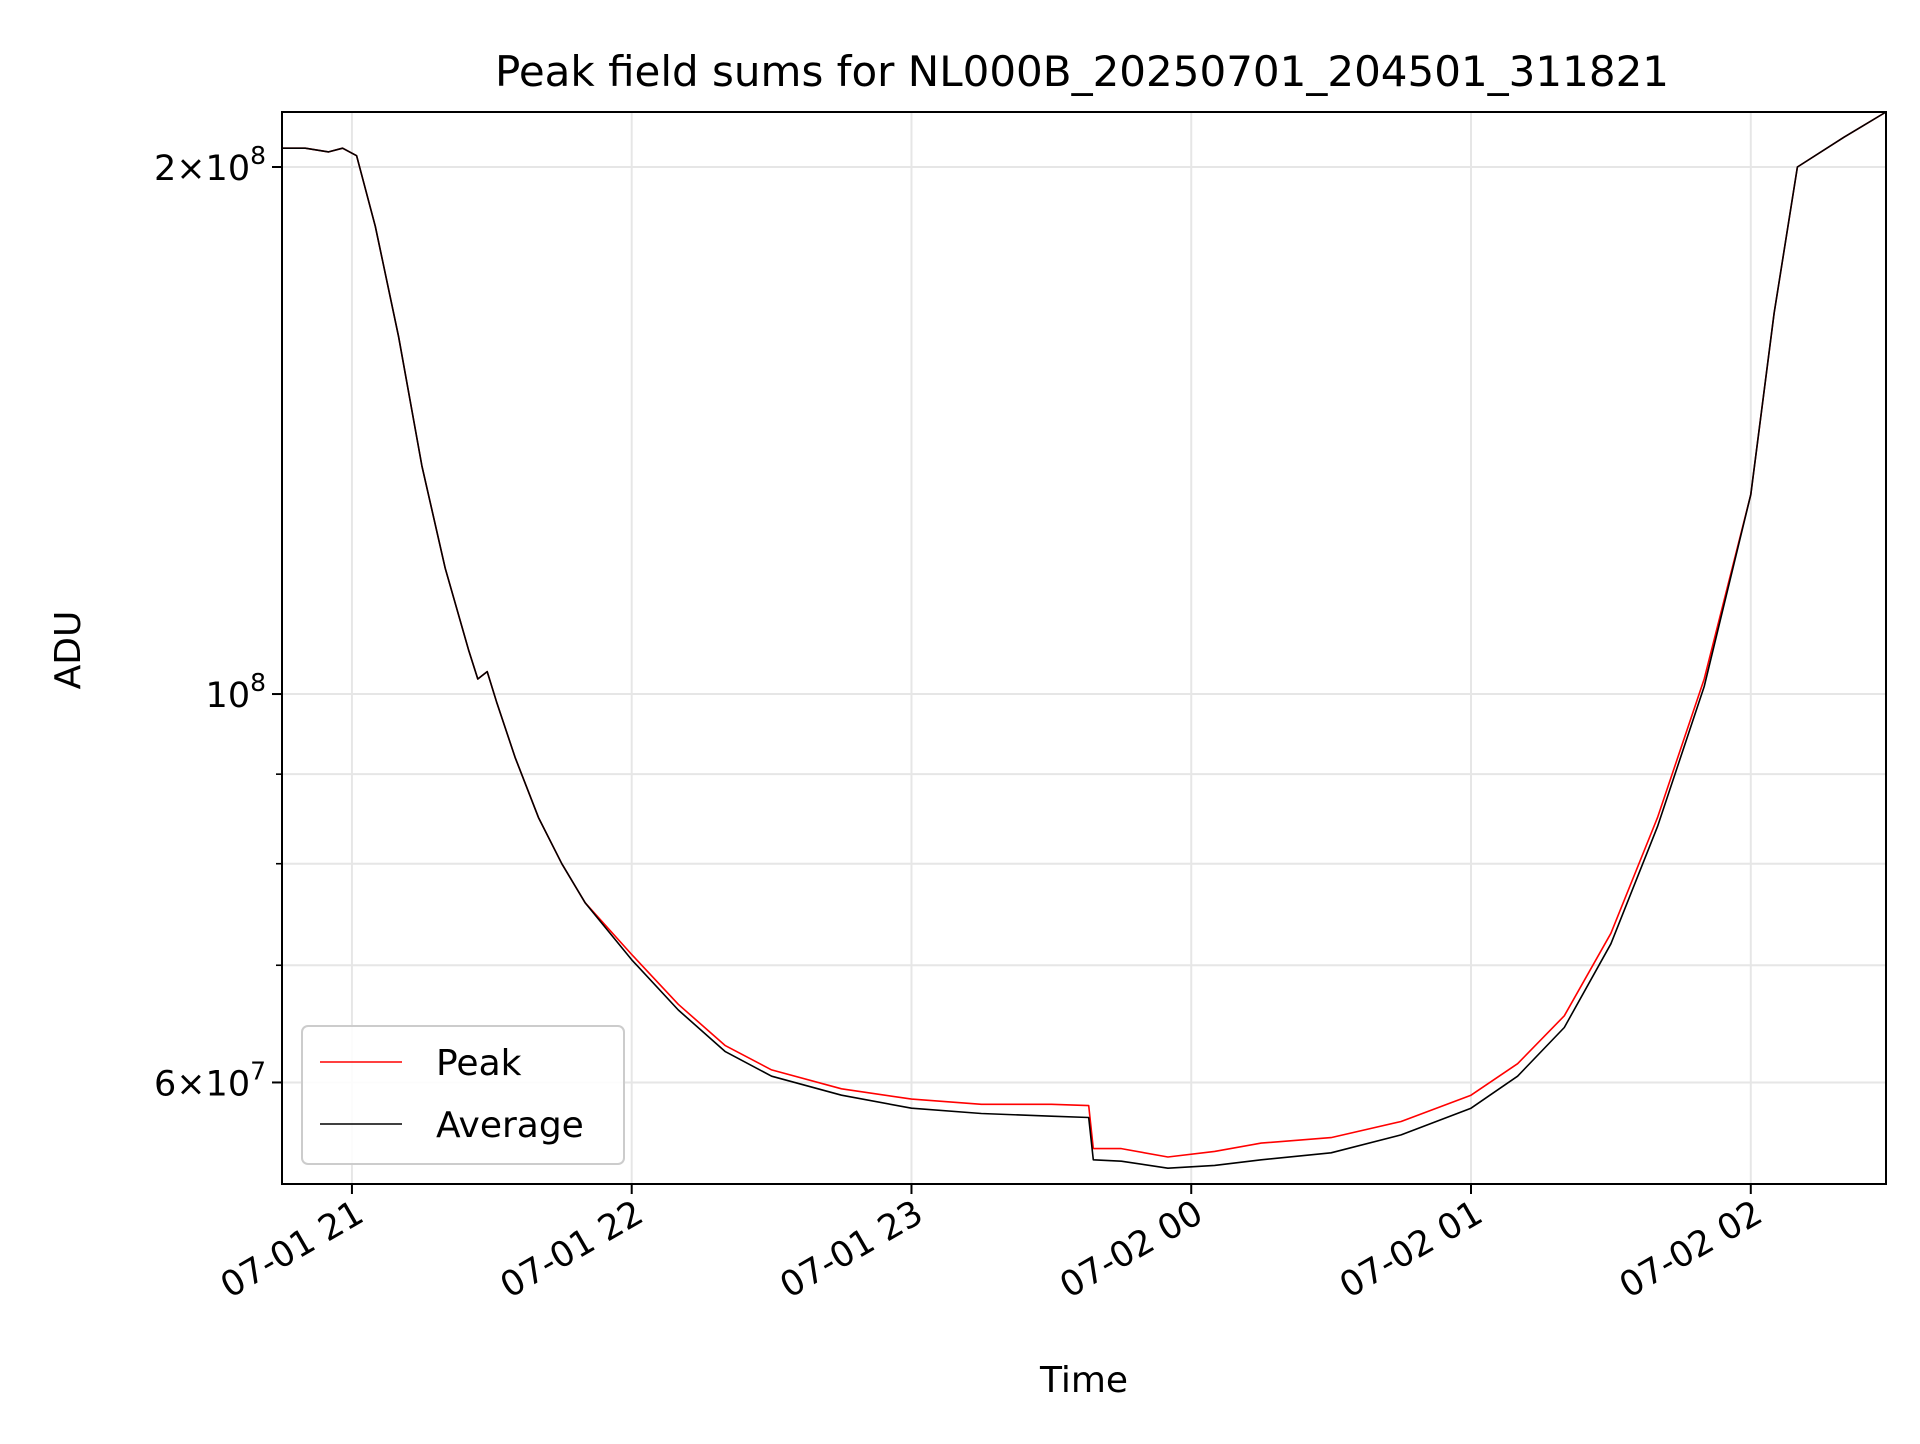  What do you see at coordinates (1083, 1380) in the screenshot?
I see `x-axis-label: Time` at bounding box center [1083, 1380].